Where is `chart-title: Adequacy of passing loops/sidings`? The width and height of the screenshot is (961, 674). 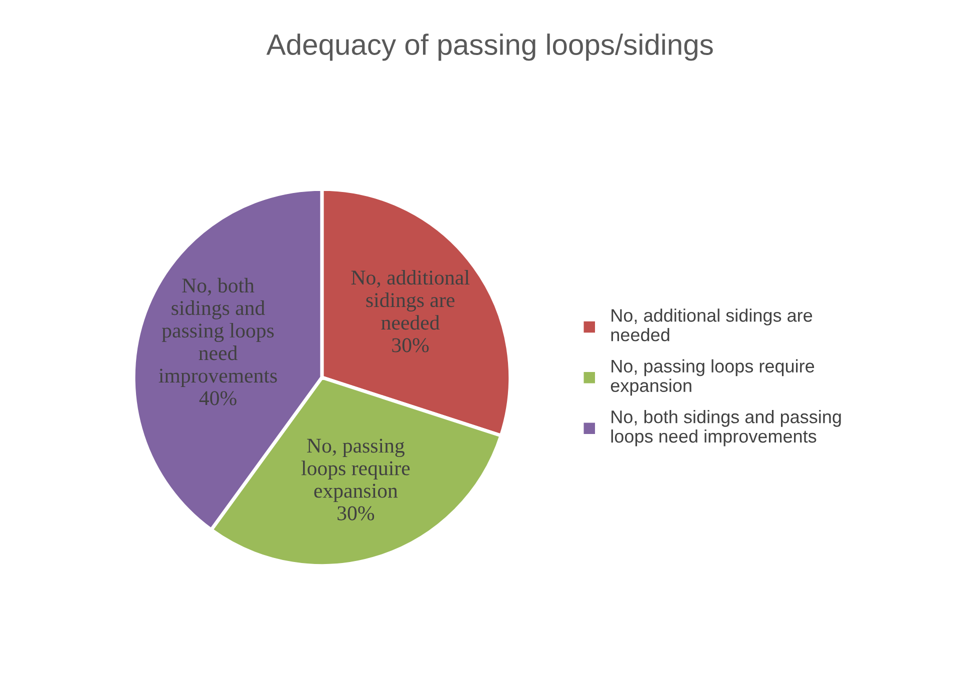 chart-title: Adequacy of passing loops/sidings is located at coordinates (489, 47).